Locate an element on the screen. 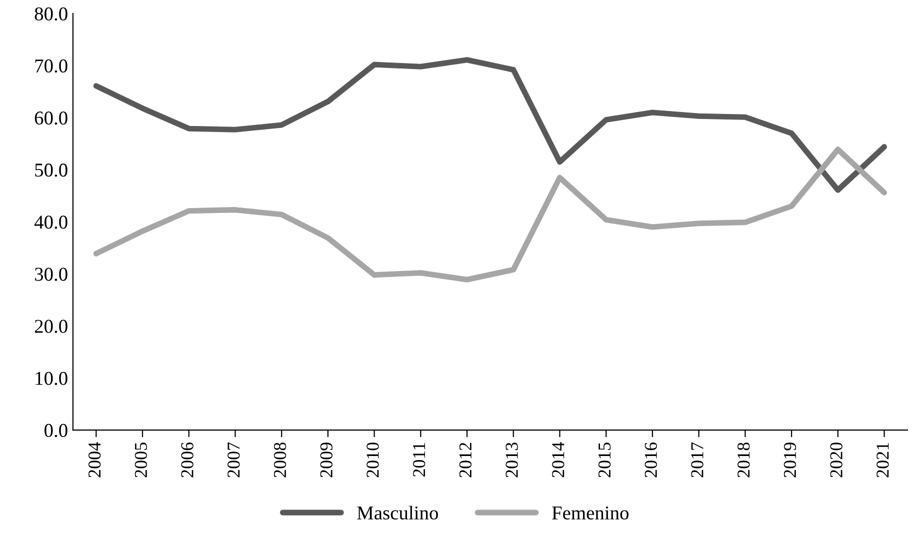 The image size is (912, 541). x-tick-label: 2021 is located at coordinates (882, 460).